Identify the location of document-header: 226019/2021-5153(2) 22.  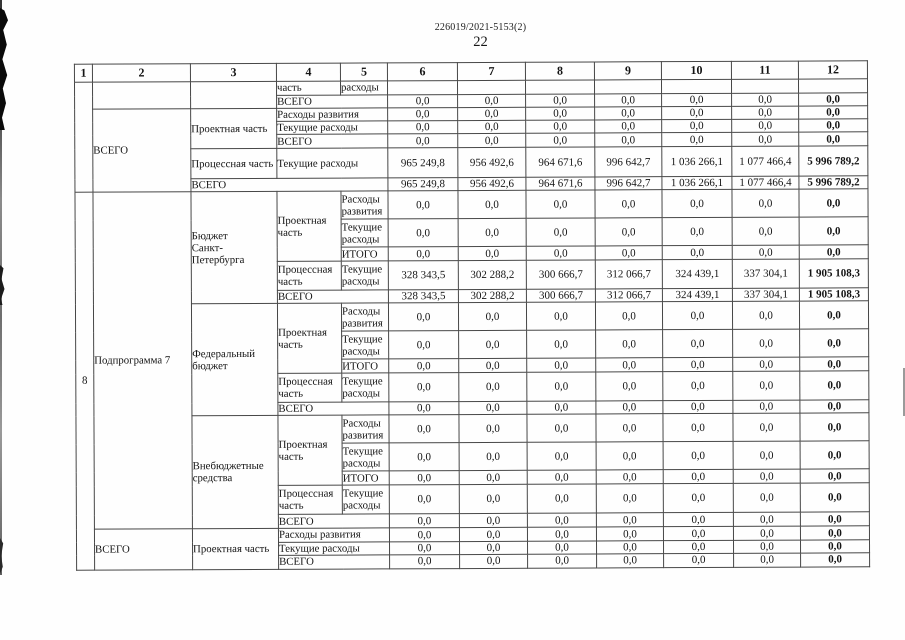
(452, 36).